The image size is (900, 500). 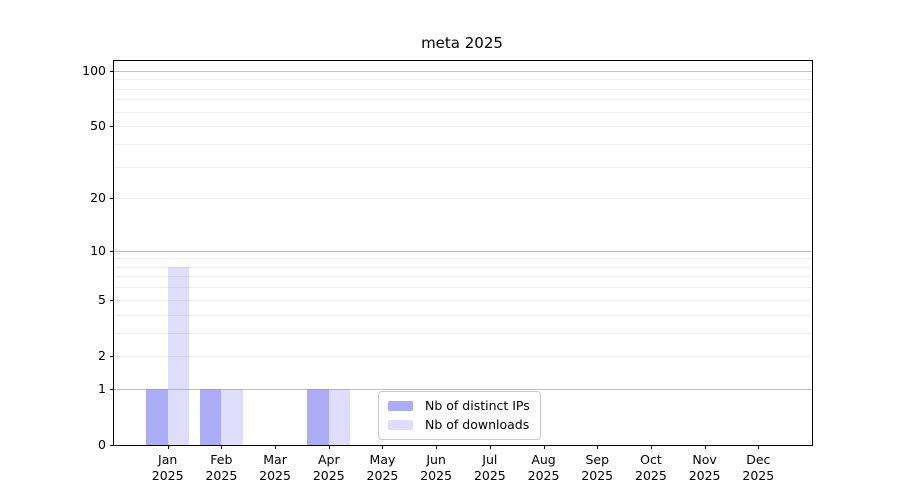 I want to click on y-tick-label: 50, so click(x=98, y=126).